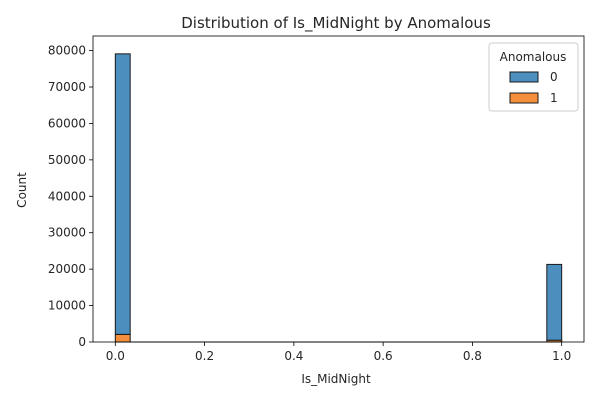 The image size is (600, 400). What do you see at coordinates (22, 190) in the screenshot?
I see `y-axis-label: Count` at bounding box center [22, 190].